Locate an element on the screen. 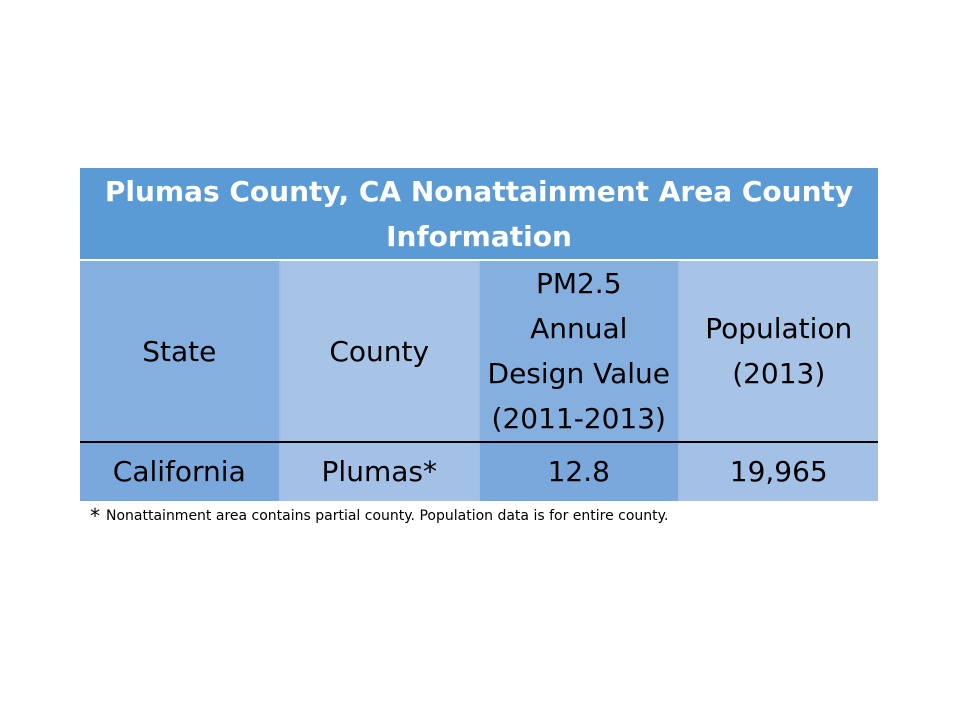 The width and height of the screenshot is (960, 720). header-pm25-line2: Annual is located at coordinates (579, 328).